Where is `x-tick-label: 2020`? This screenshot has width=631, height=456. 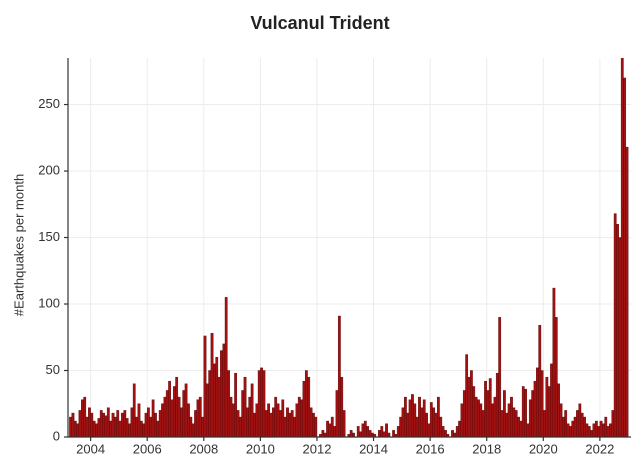
x-tick-label: 2020 is located at coordinates (543, 448).